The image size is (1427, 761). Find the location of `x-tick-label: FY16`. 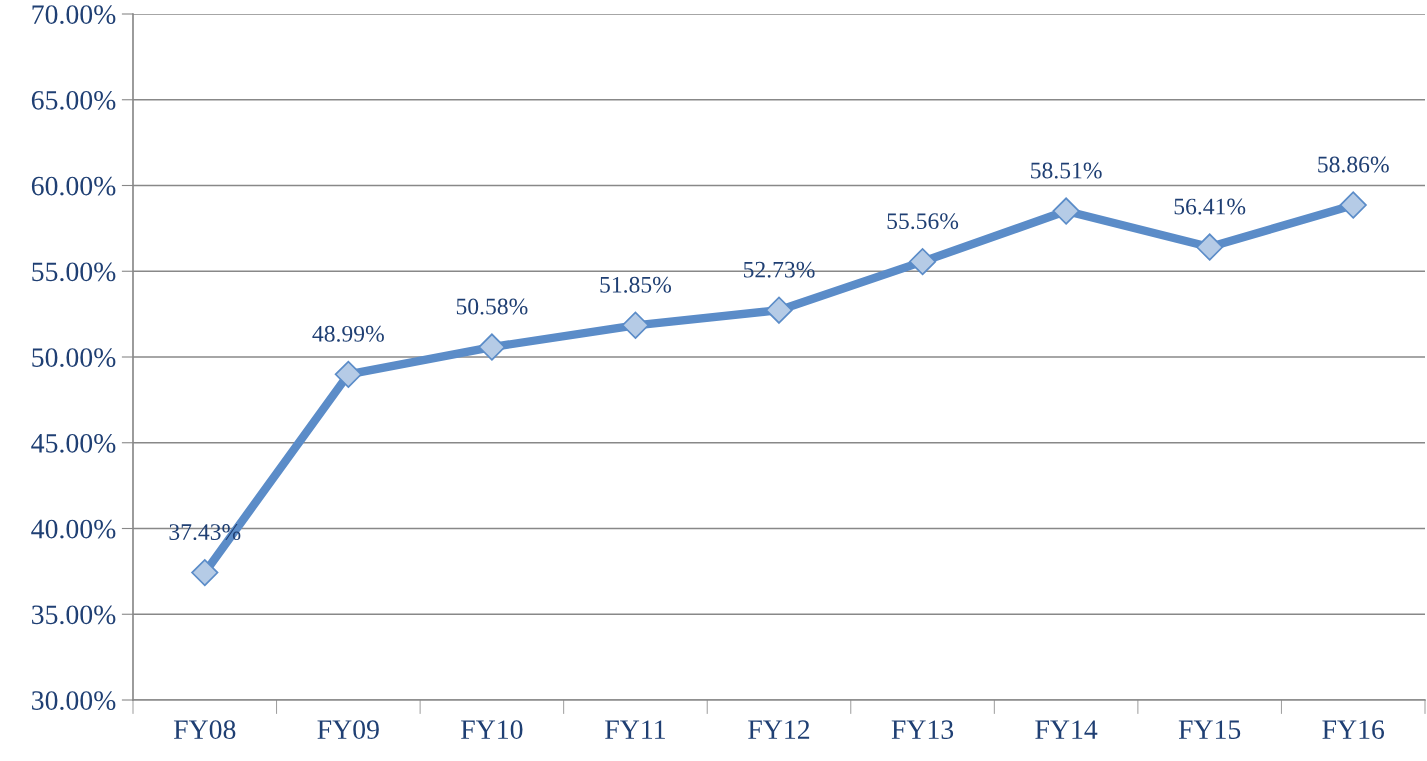

x-tick-label: FY16 is located at coordinates (1353, 729).